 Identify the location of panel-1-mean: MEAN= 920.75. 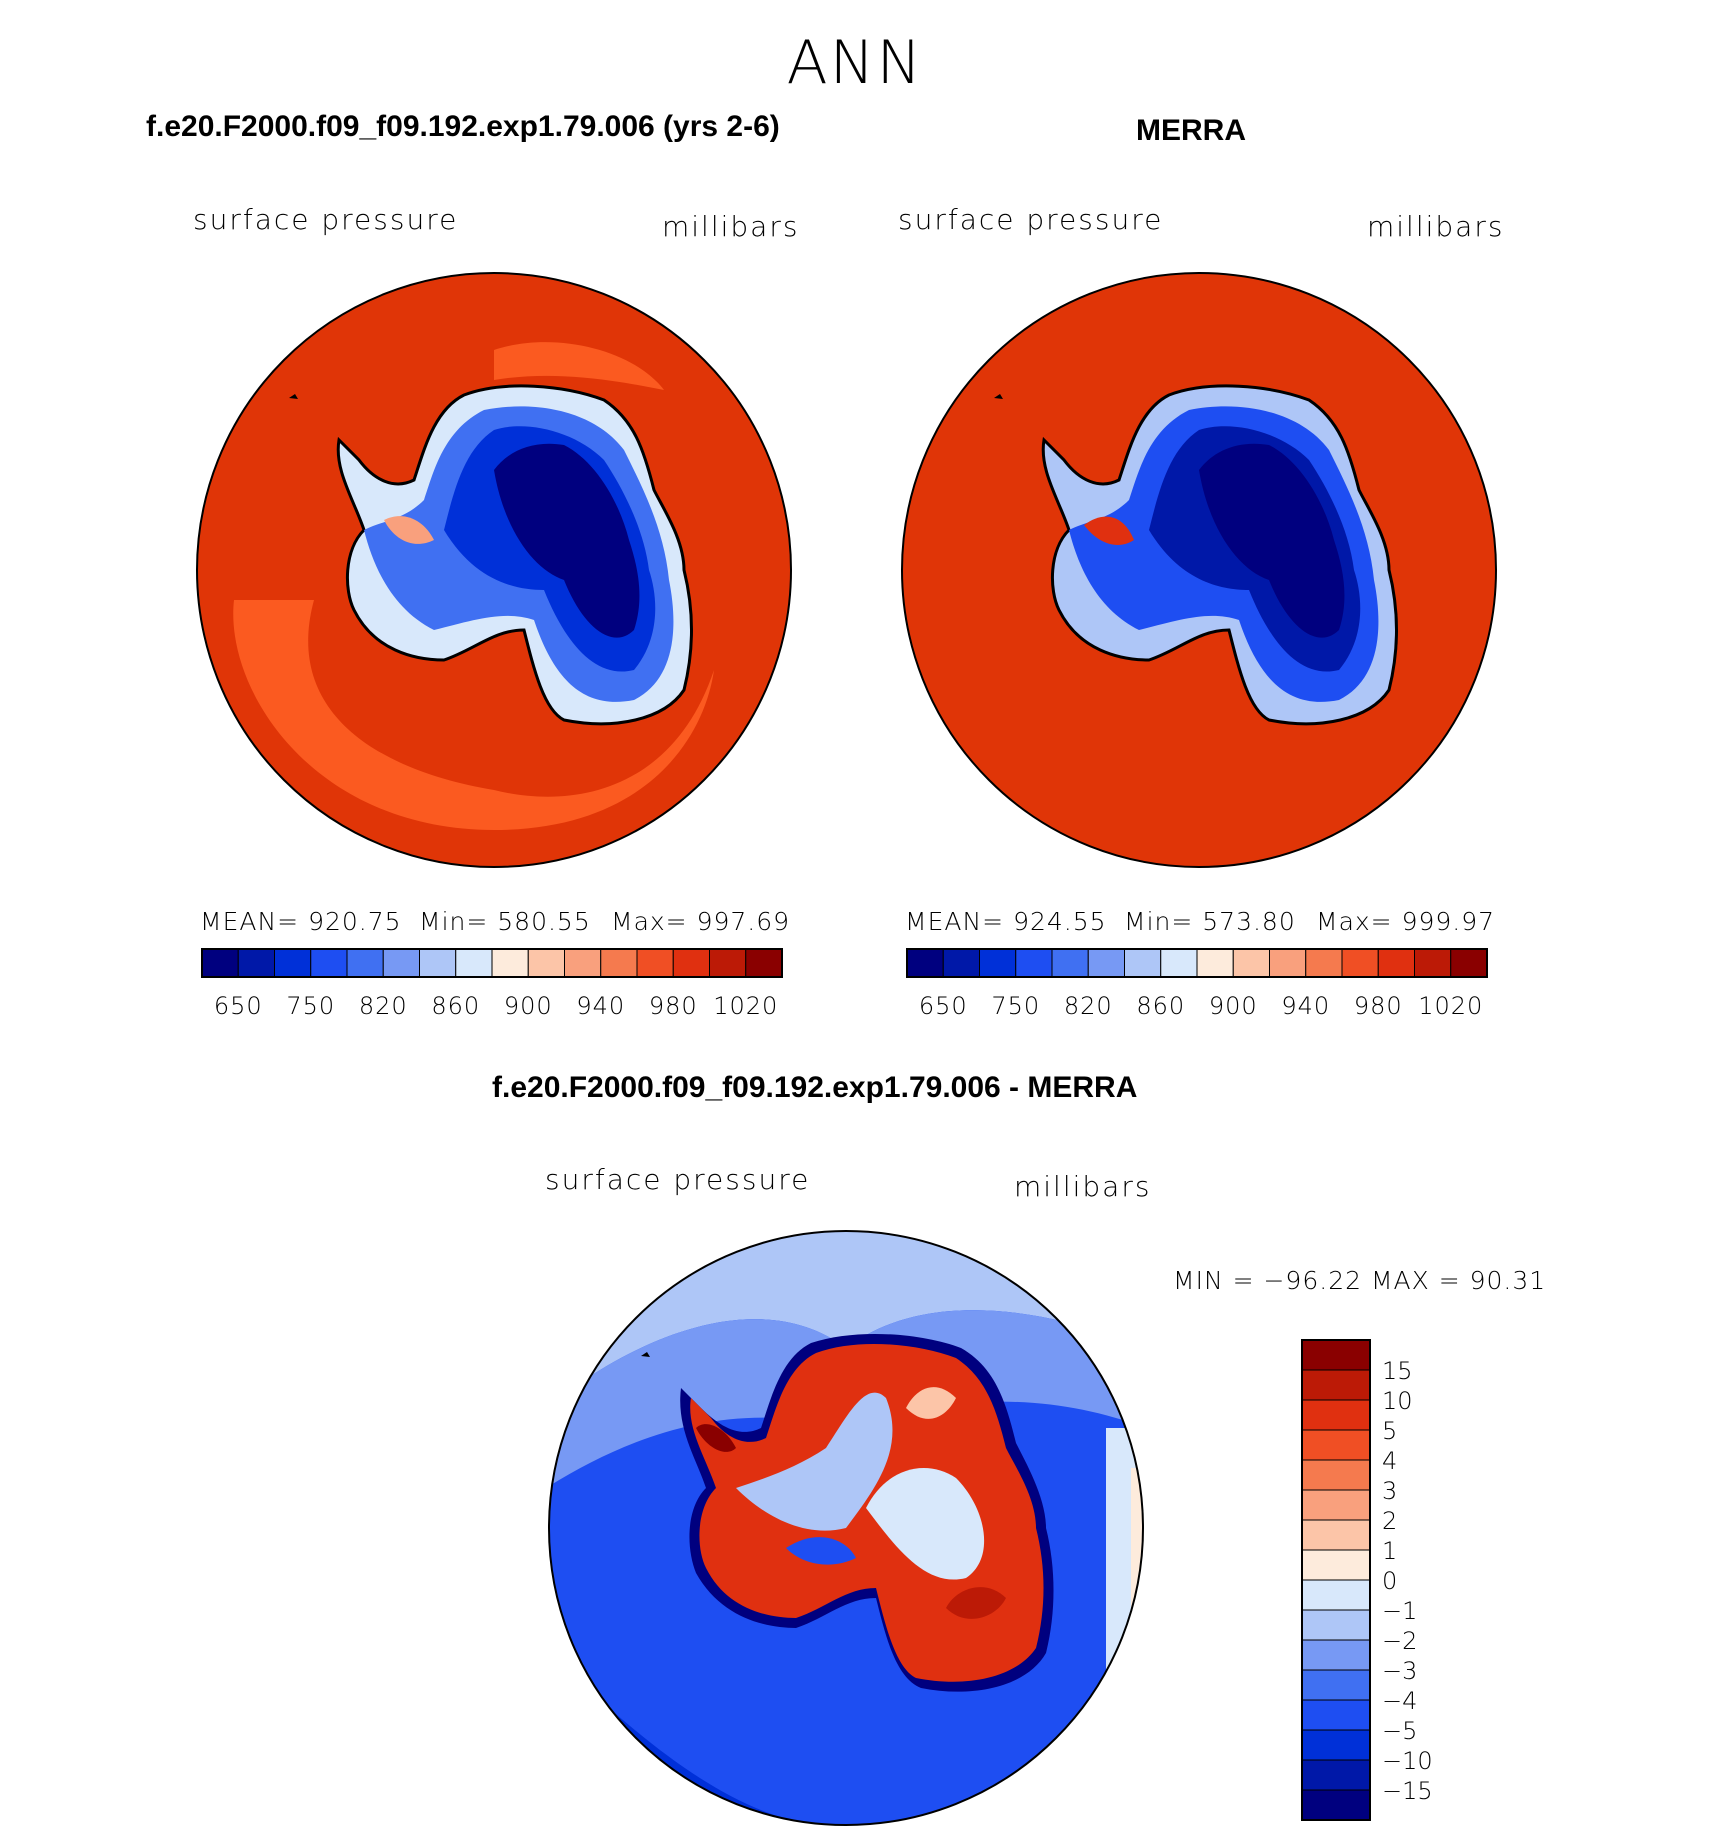
(301, 921).